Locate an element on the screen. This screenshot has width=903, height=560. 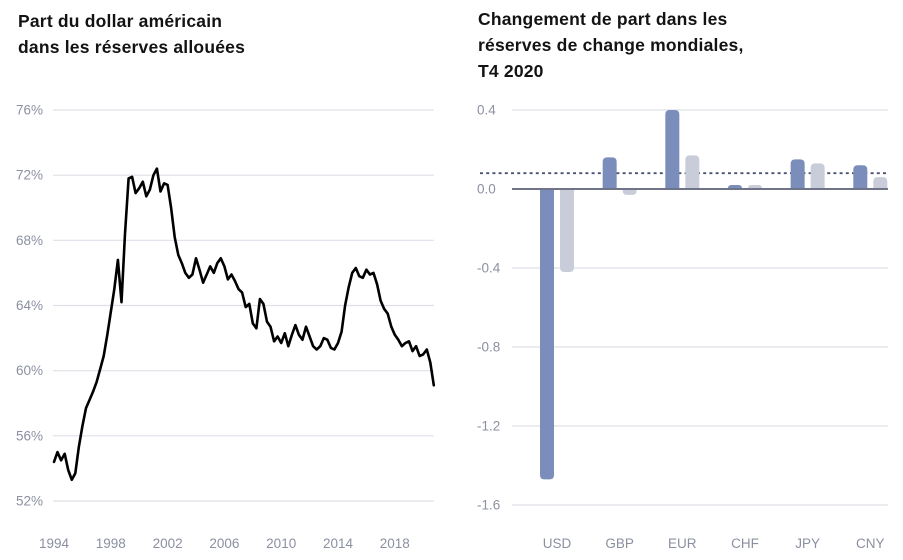
x-tick-label: CHF is located at coordinates (745, 543).